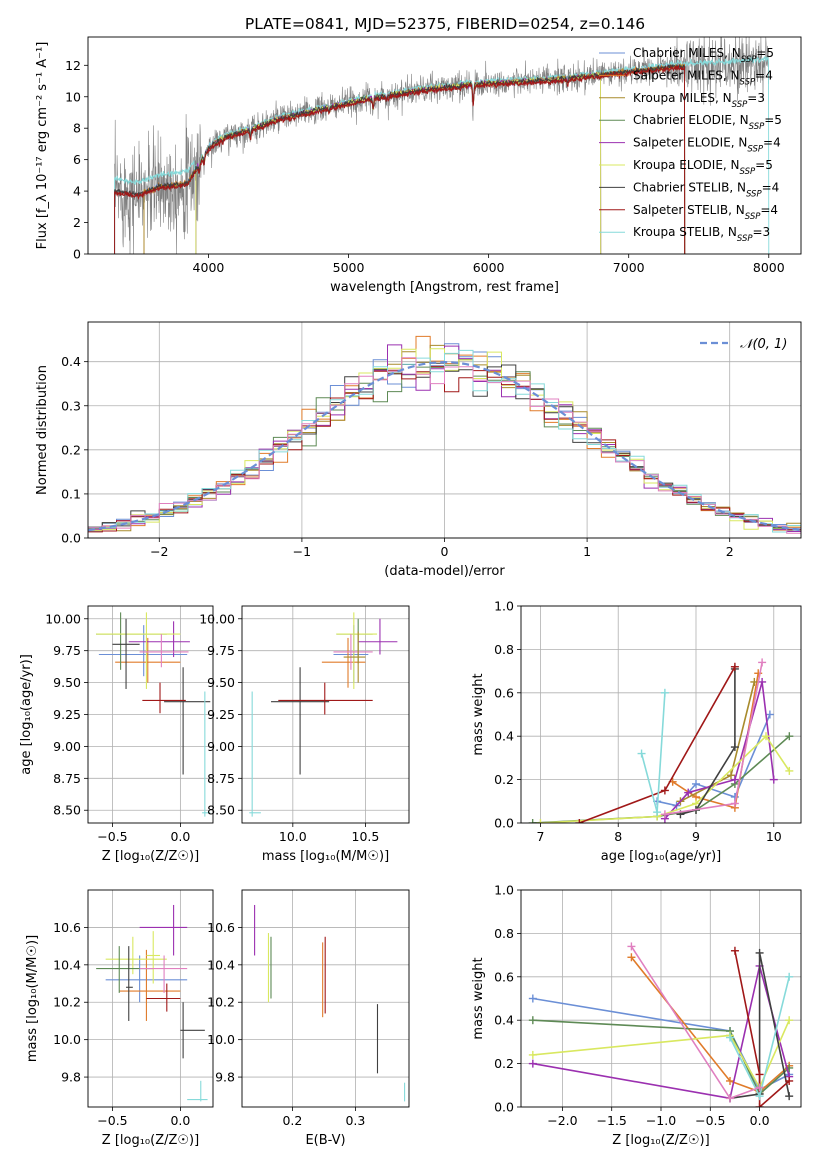 Image resolution: width=819 pixels, height=1170 pixels. What do you see at coordinates (293, 836) in the screenshot?
I see `x-tick-label: 10.0` at bounding box center [293, 836].